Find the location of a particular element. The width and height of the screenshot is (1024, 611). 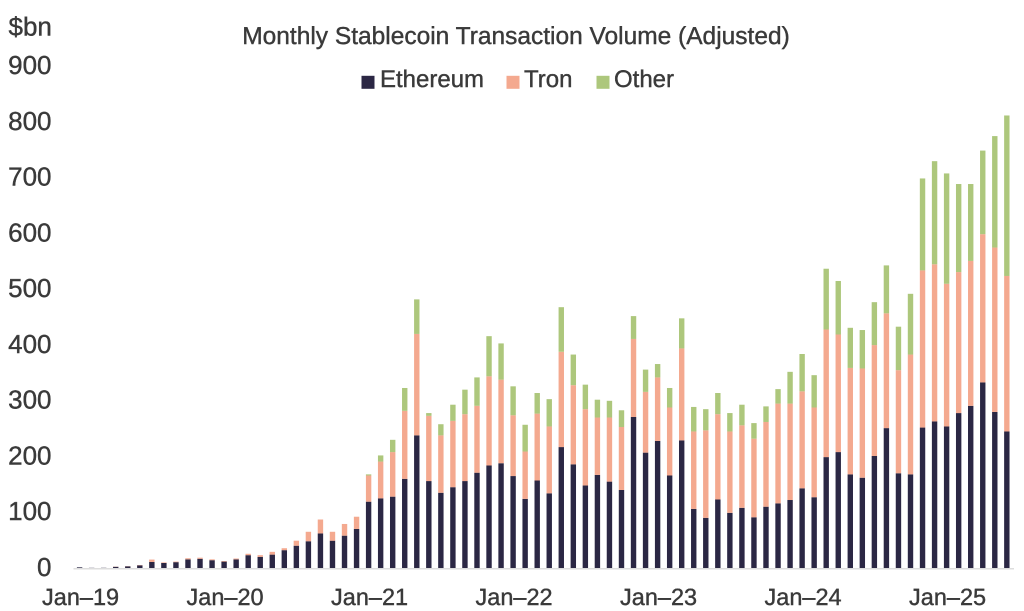

svg-text: 800 is located at coordinates (29, 121).